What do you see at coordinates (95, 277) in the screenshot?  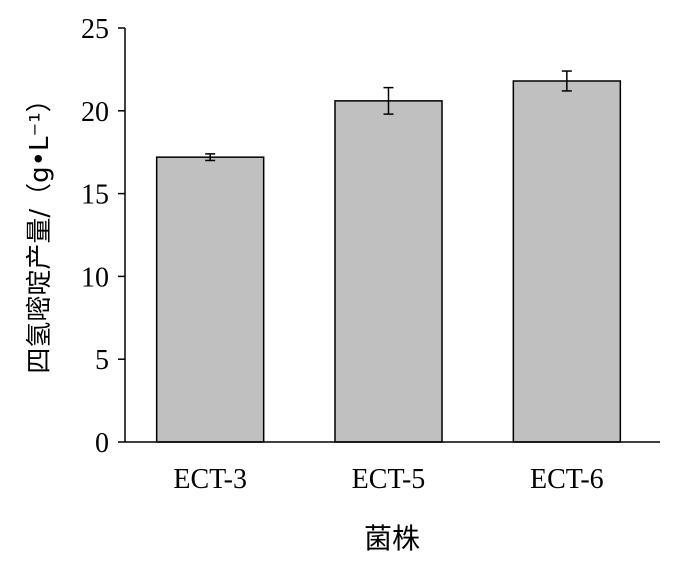 I see `y-tick-label: 10` at bounding box center [95, 277].